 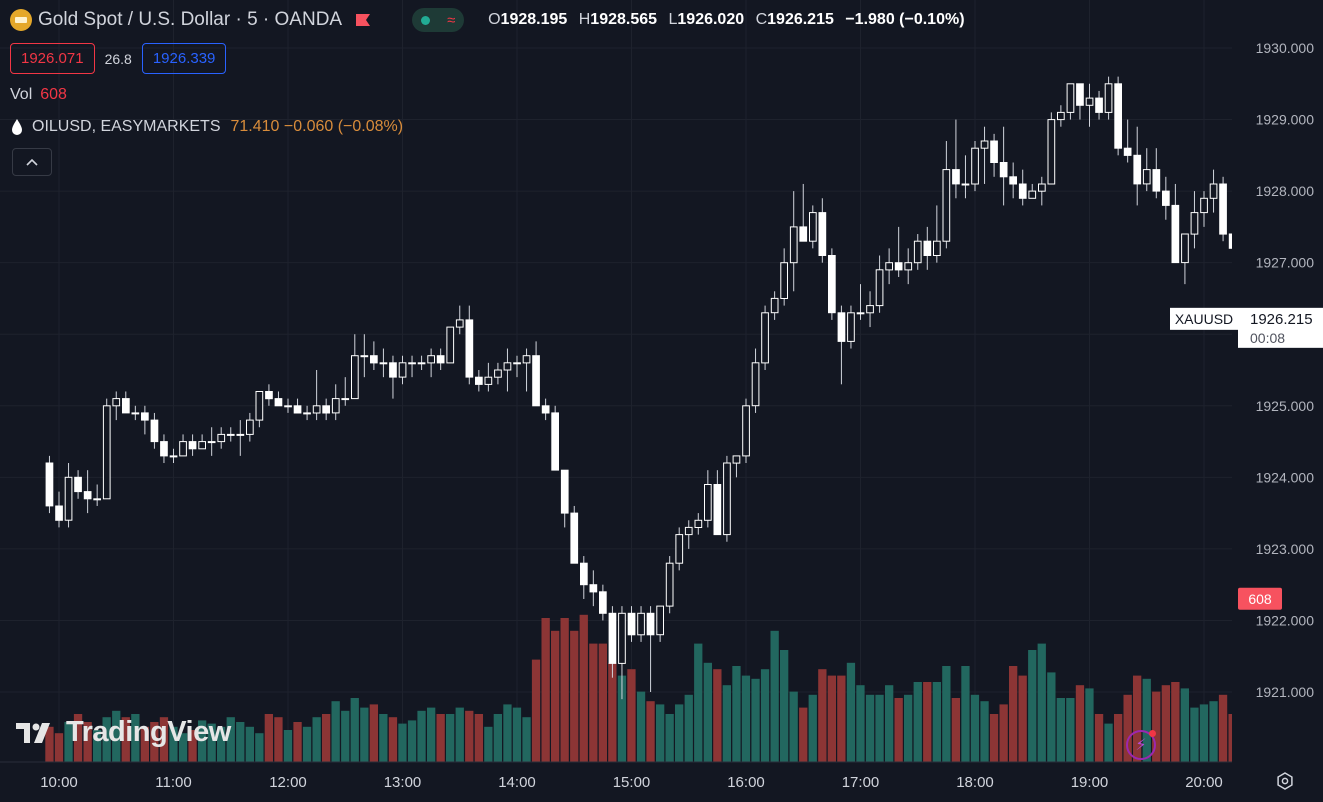 What do you see at coordinates (17, 127) in the screenshot?
I see `oil-drop-icon` at bounding box center [17, 127].